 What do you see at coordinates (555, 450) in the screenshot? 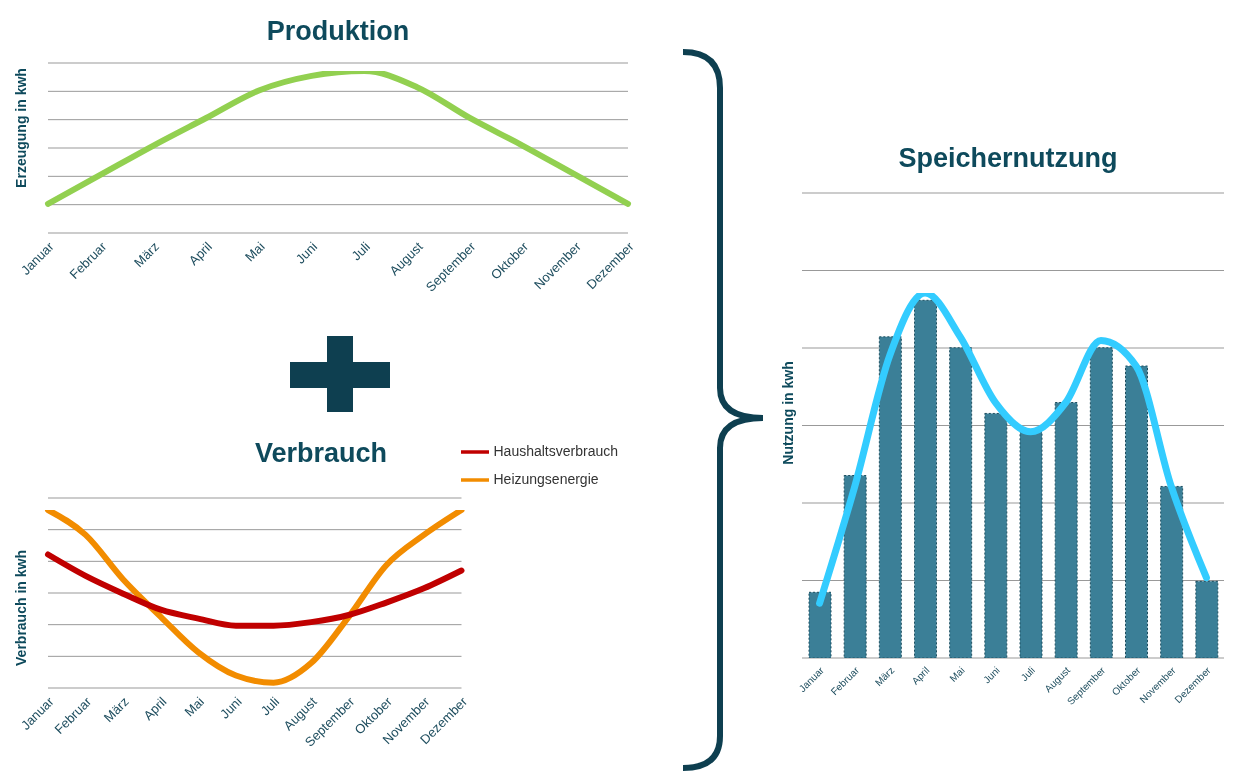
I see `legend-label: Haushaltsverbrauch` at bounding box center [555, 450].